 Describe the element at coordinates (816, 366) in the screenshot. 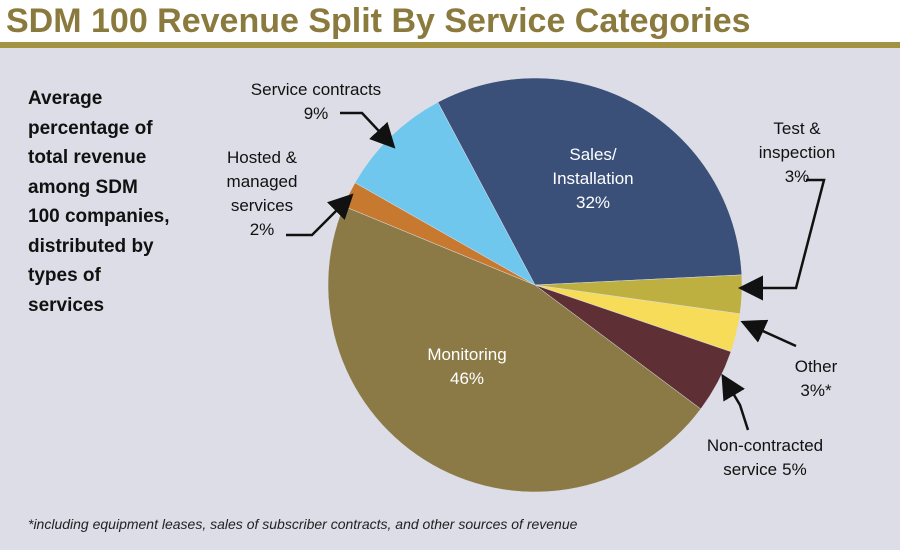

I see `category-label: Other` at that location.